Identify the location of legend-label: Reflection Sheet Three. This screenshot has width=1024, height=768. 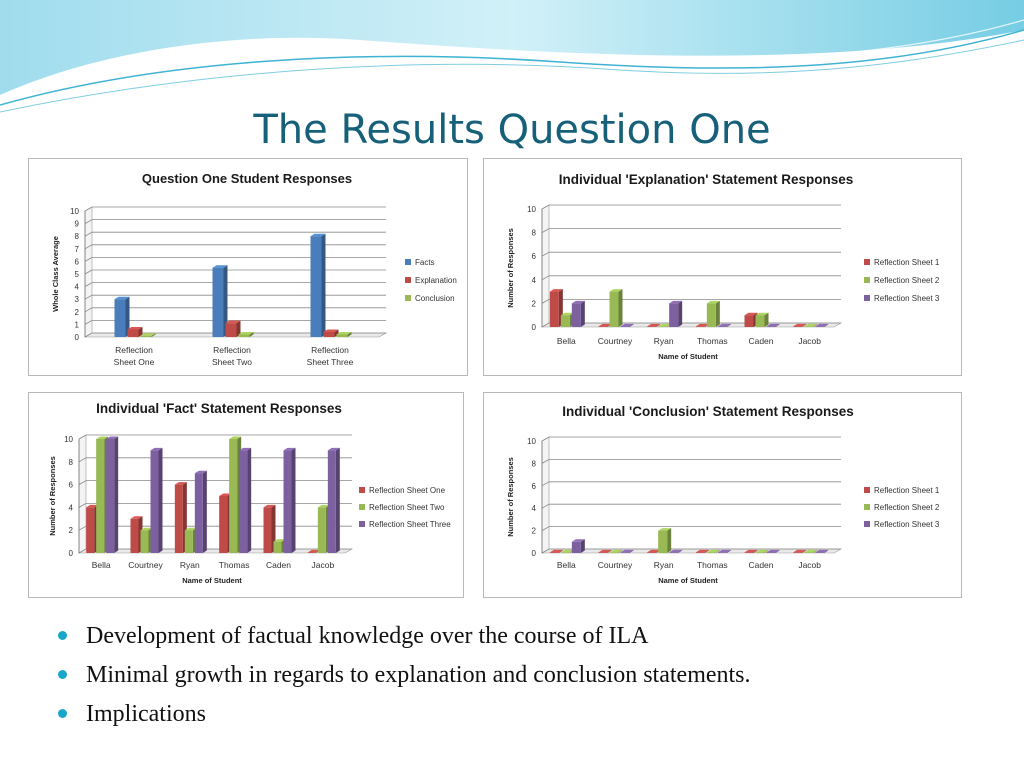
(410, 524).